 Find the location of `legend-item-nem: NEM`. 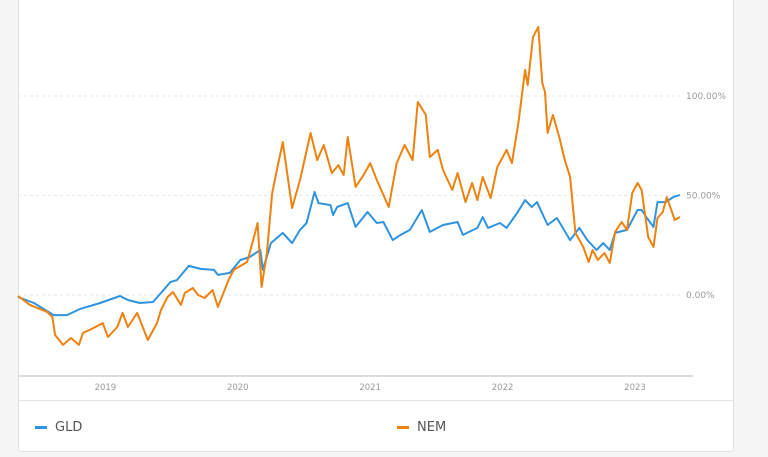

legend-item-nem: NEM is located at coordinates (421, 427).